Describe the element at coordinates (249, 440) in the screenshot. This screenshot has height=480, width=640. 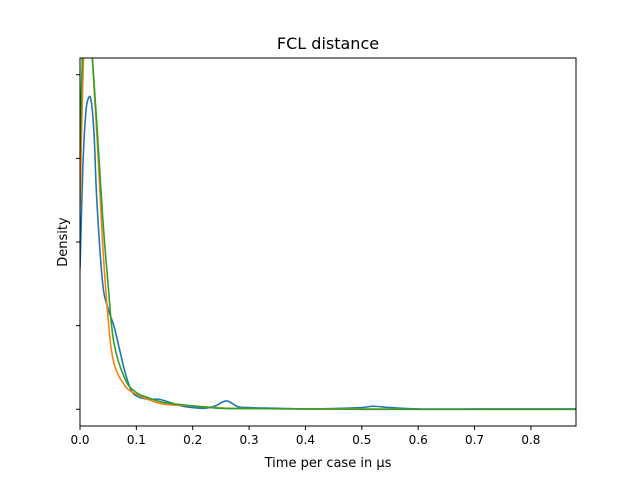
I see `x-tick-label: 0.3` at that location.